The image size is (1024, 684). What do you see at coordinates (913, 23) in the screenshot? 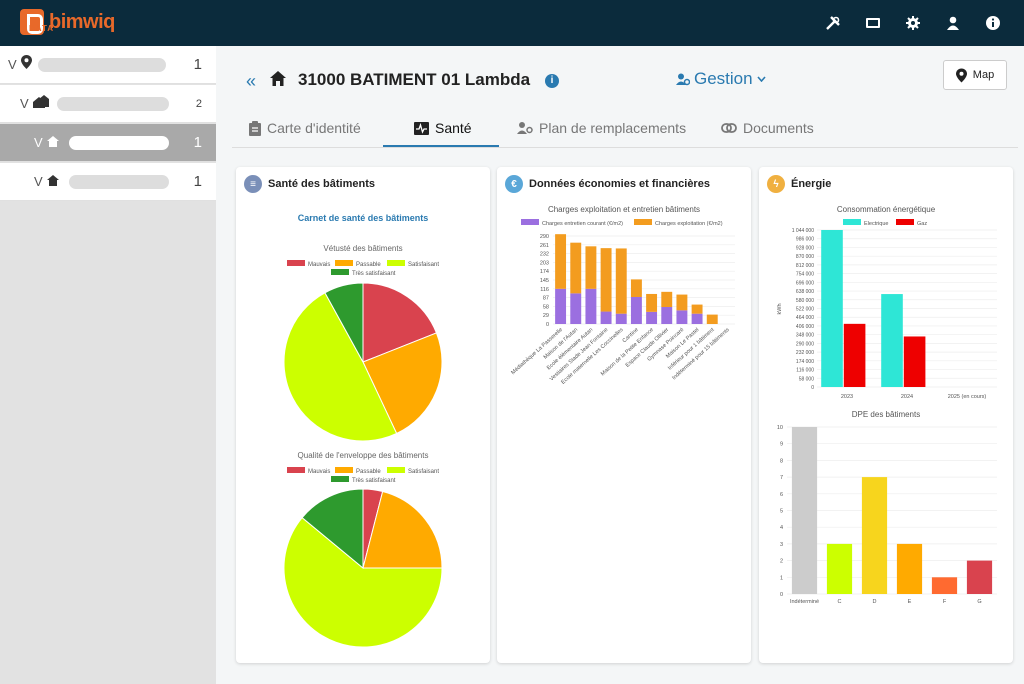
I see `gear-icon` at bounding box center [913, 23].